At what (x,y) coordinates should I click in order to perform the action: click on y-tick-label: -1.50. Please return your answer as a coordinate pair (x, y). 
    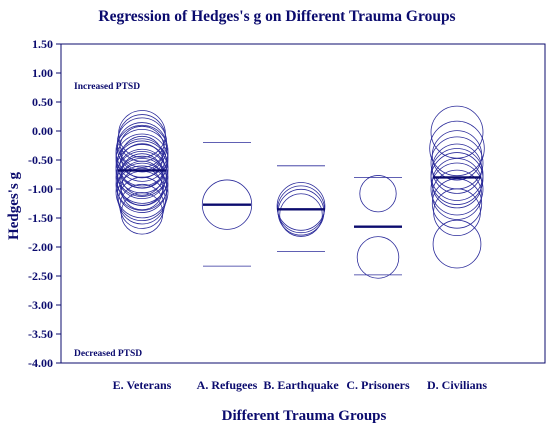
    Looking at the image, I should click on (40, 218).